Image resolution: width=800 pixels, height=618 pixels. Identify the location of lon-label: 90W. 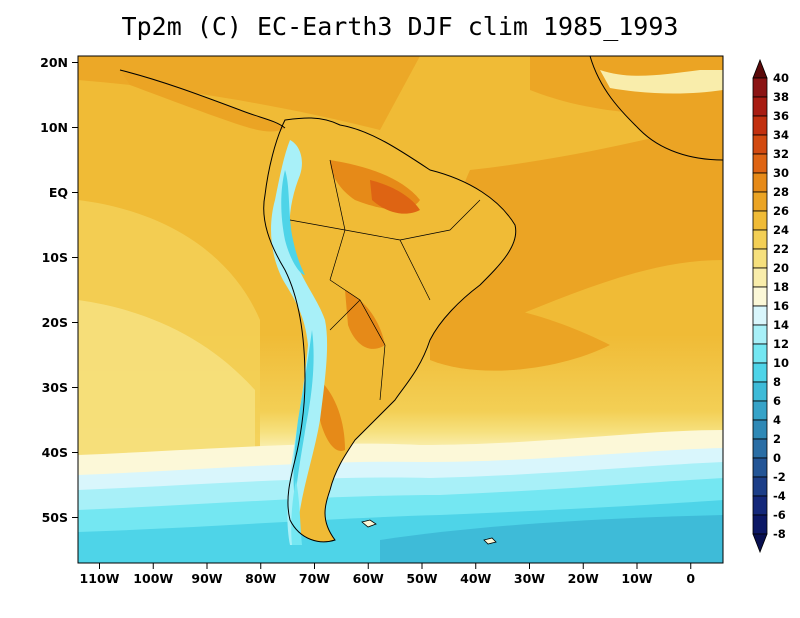
(206, 578).